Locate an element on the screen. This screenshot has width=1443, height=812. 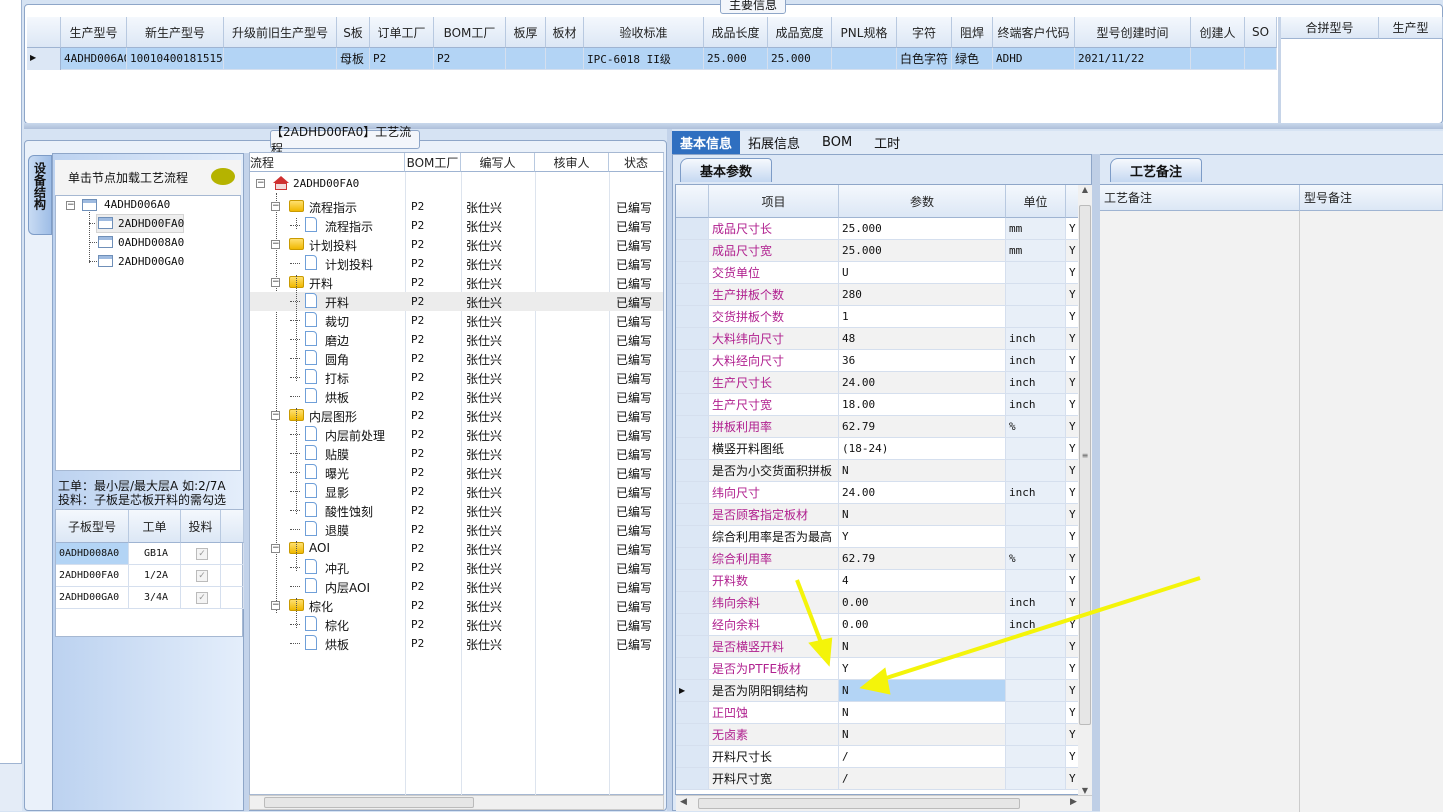
table-cell: 母板 is located at coordinates (353, 59).